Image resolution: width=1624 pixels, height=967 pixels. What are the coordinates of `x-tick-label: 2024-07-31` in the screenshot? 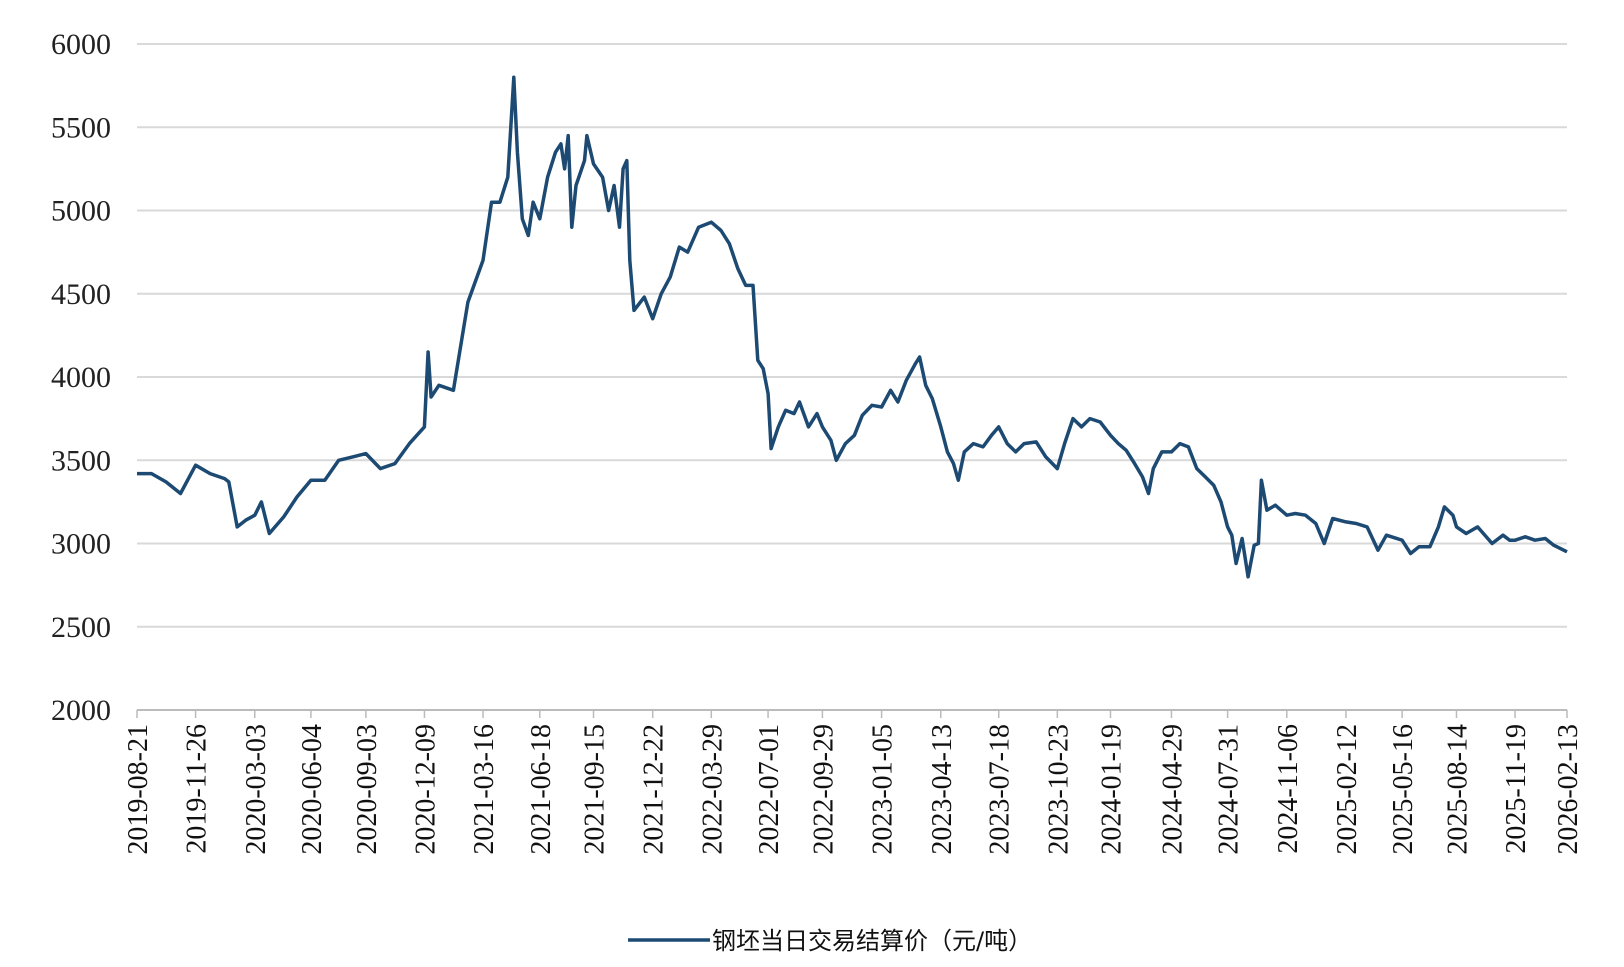 It's located at (1229, 789).